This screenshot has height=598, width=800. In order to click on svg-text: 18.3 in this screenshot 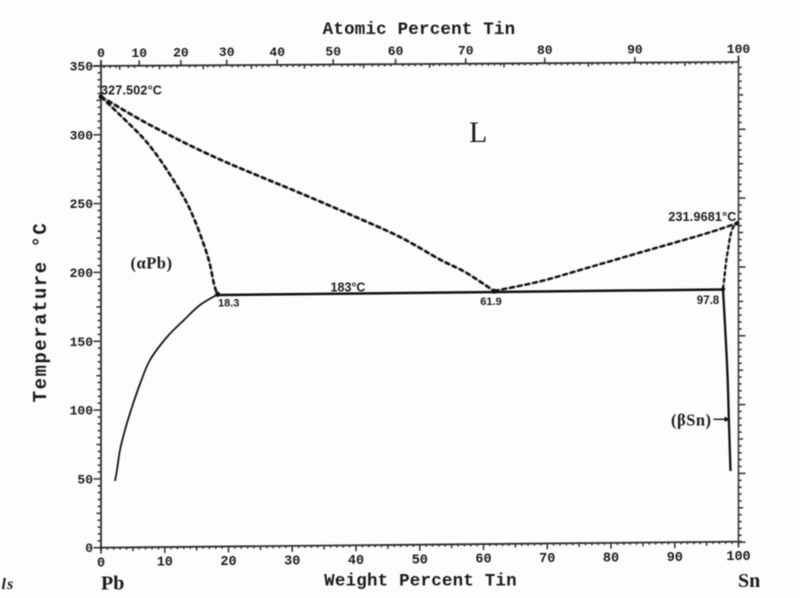, I will do `click(228, 304)`.